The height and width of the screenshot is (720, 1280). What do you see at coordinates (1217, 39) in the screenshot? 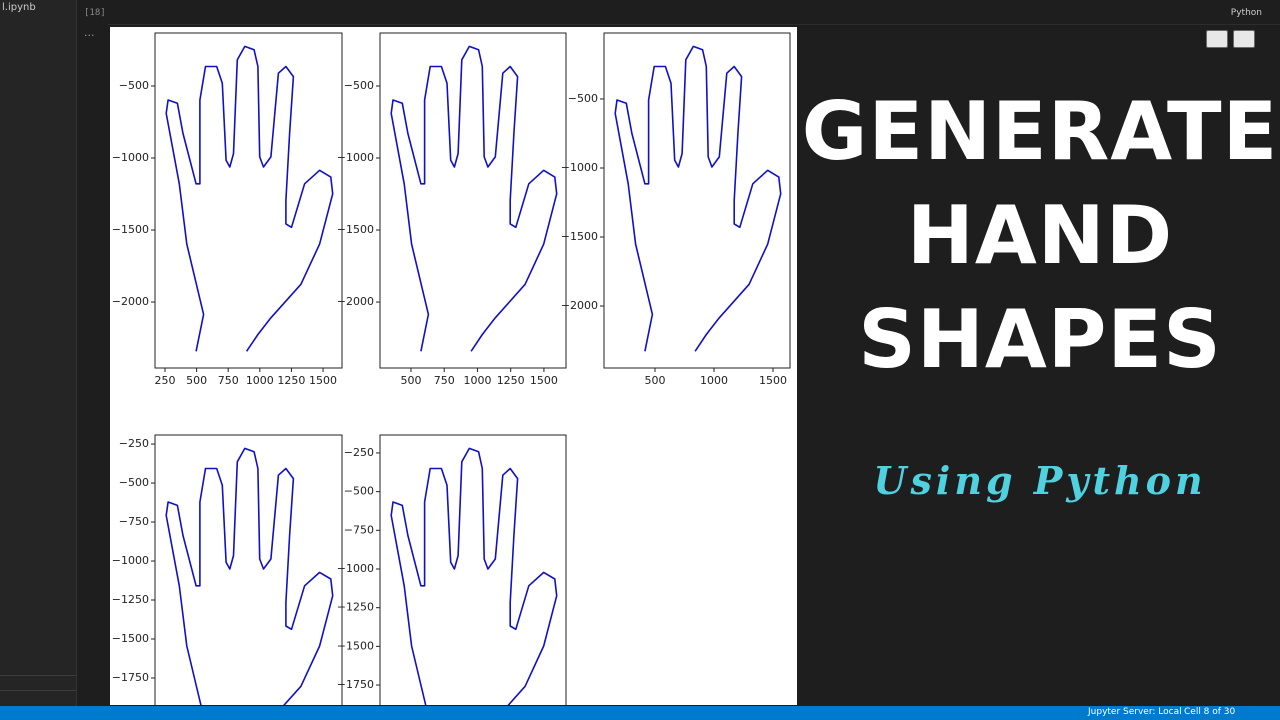
I see `copy-button` at bounding box center [1217, 39].